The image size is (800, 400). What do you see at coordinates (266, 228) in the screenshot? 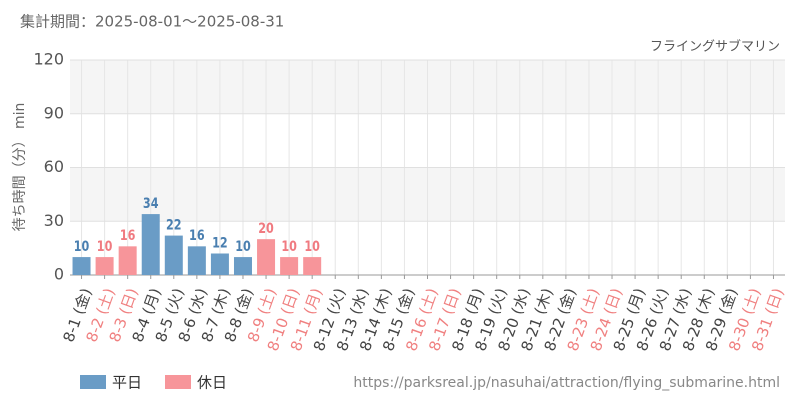
I see `value-label: 20` at bounding box center [266, 228].